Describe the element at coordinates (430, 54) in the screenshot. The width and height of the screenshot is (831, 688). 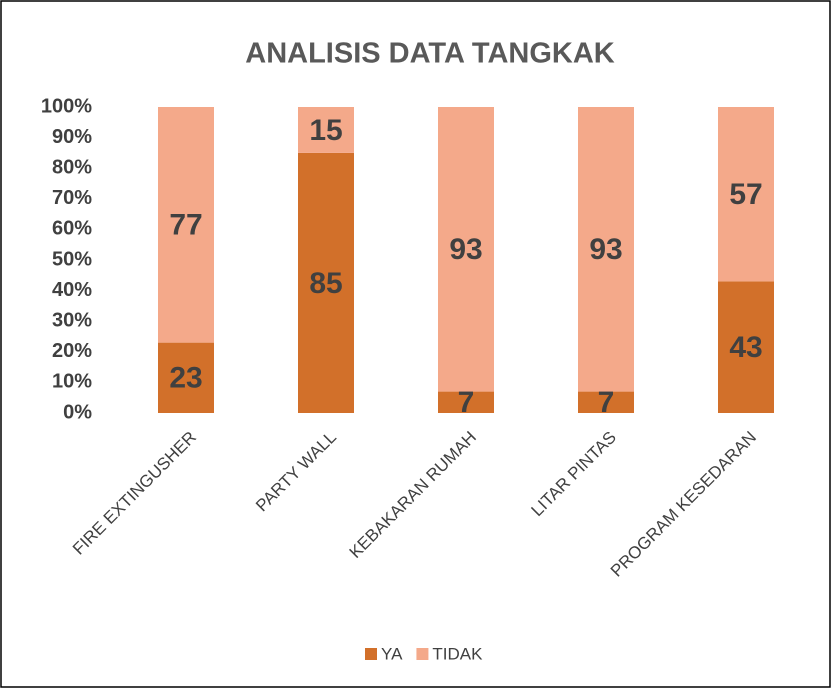
I see `chart-title: ANALISIS DATA TANGKAK` at that location.